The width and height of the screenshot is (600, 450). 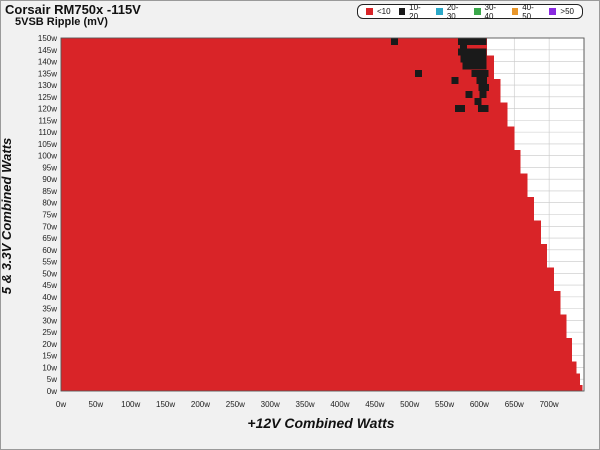 What do you see at coordinates (49, 262) in the screenshot?
I see `y-tick-label: 55w` at bounding box center [49, 262].